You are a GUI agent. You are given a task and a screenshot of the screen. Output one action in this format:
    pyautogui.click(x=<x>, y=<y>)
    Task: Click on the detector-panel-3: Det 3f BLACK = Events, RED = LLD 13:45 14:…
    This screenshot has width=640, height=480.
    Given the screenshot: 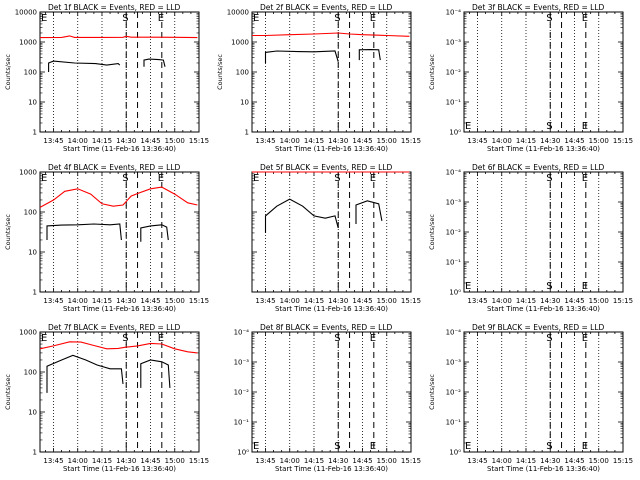 What is the action you would take?
    pyautogui.click(x=530, y=78)
    